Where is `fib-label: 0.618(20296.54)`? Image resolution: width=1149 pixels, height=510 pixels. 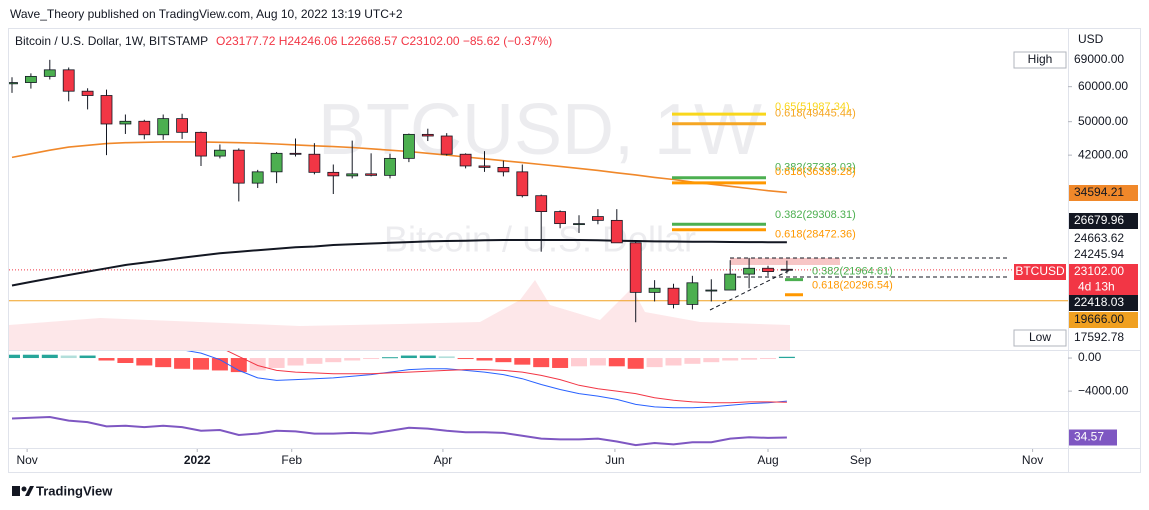 fib-label: 0.618(20296.54) is located at coordinates (852, 286).